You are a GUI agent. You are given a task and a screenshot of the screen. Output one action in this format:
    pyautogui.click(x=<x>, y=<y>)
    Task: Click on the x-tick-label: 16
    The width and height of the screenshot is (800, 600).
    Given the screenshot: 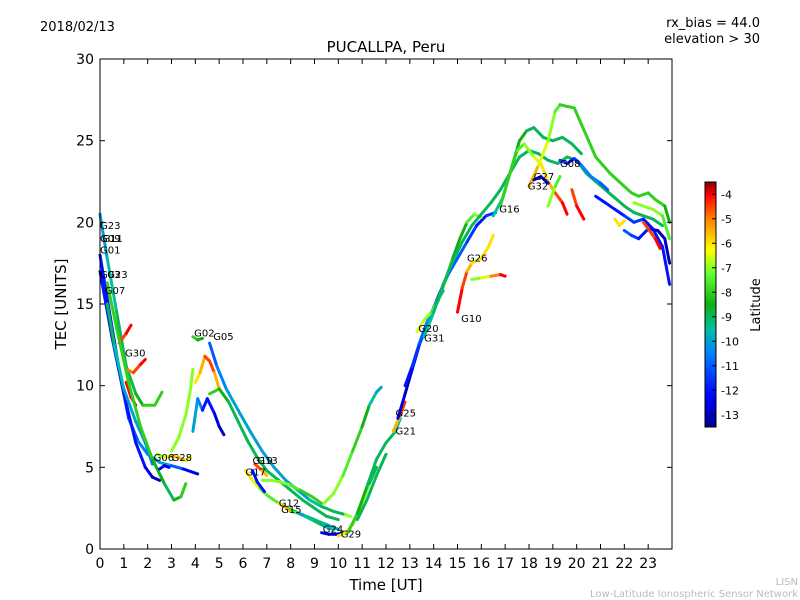 What is the action you would take?
    pyautogui.click(x=481, y=564)
    